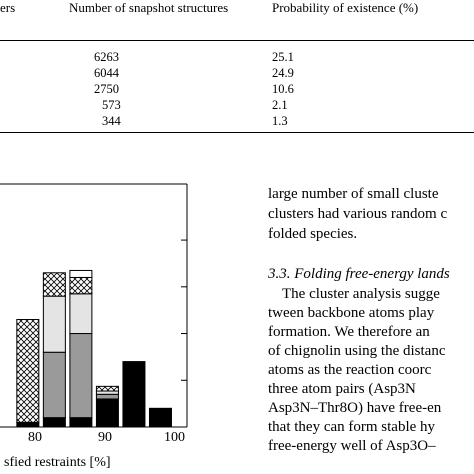 This screenshot has height=474, width=474. What do you see at coordinates (237, 132) in the screenshot?
I see `table-rule-bottom` at bounding box center [237, 132].